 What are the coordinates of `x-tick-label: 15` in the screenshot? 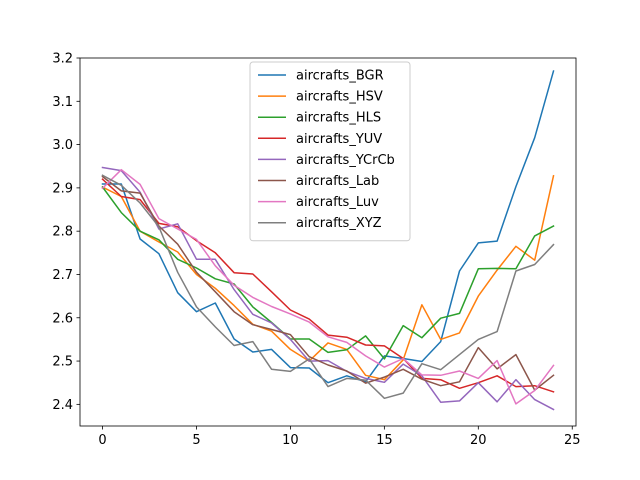 It's located at (384, 440).